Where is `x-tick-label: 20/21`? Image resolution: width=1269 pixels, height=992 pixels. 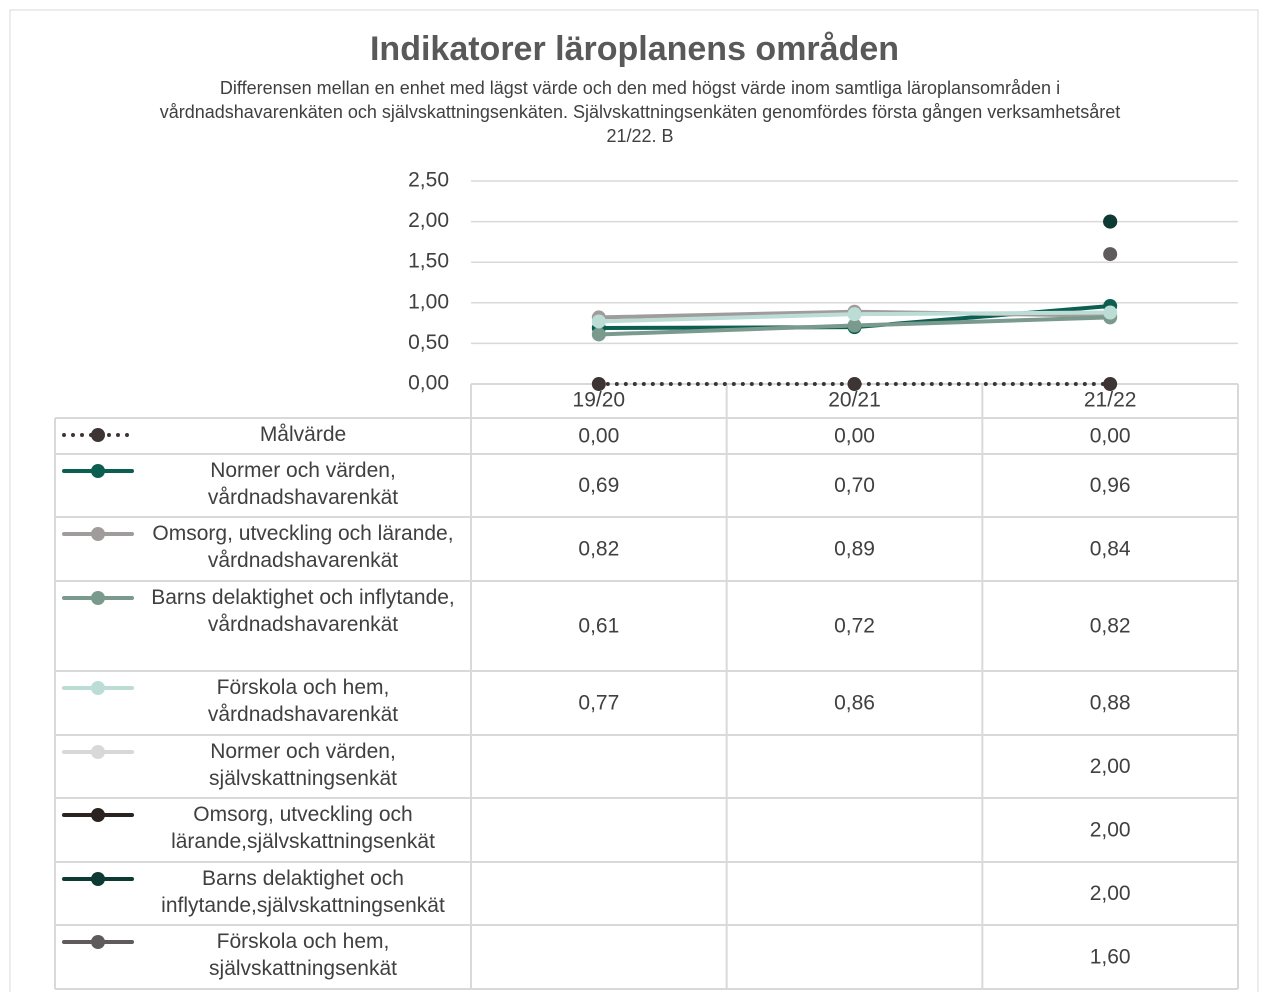
x-tick-label: 20/21 is located at coordinates (854, 400).